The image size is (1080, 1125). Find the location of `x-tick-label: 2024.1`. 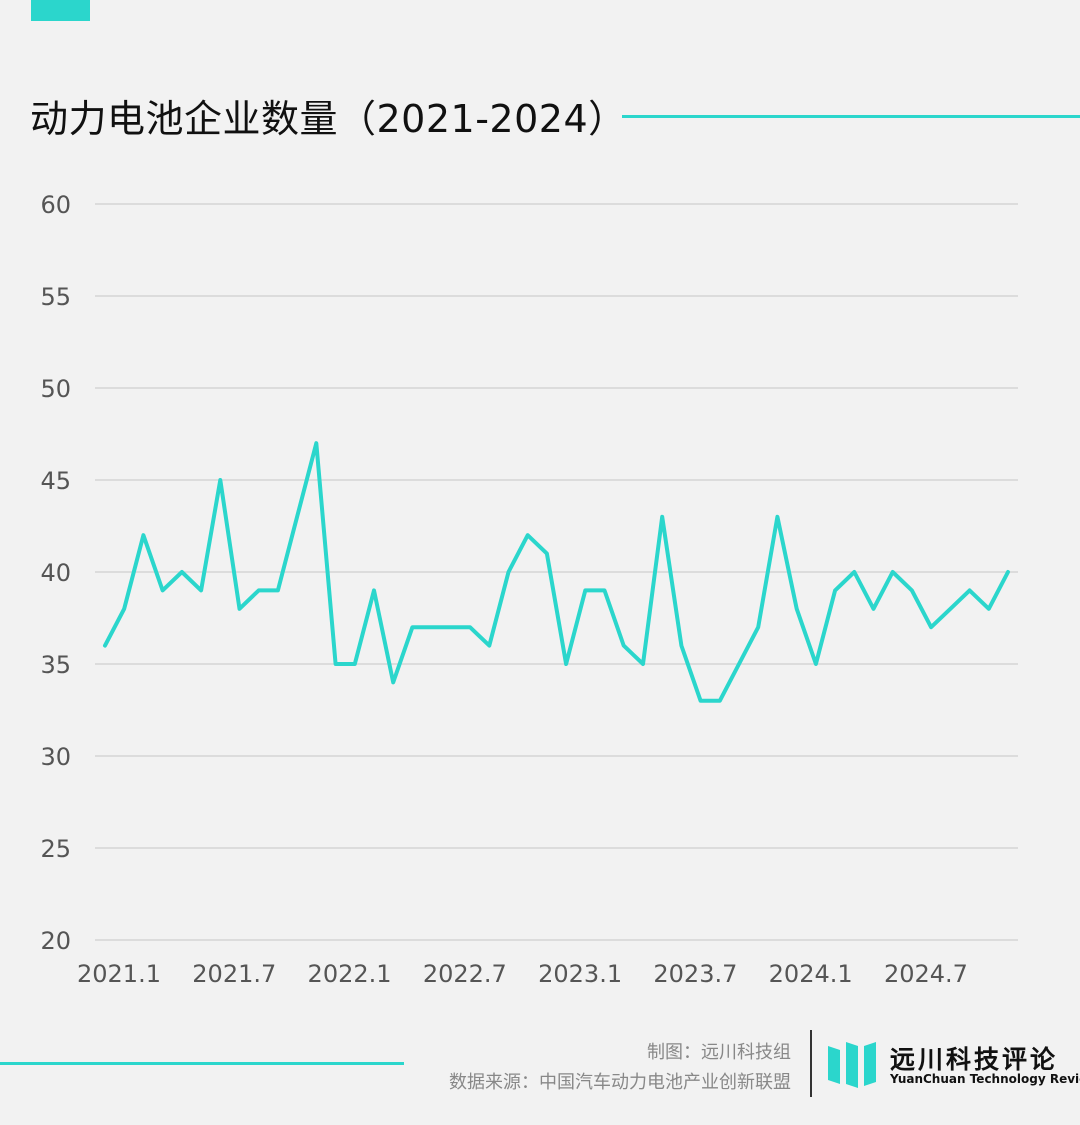

x-tick-label: 2024.1 is located at coordinates (811, 974).